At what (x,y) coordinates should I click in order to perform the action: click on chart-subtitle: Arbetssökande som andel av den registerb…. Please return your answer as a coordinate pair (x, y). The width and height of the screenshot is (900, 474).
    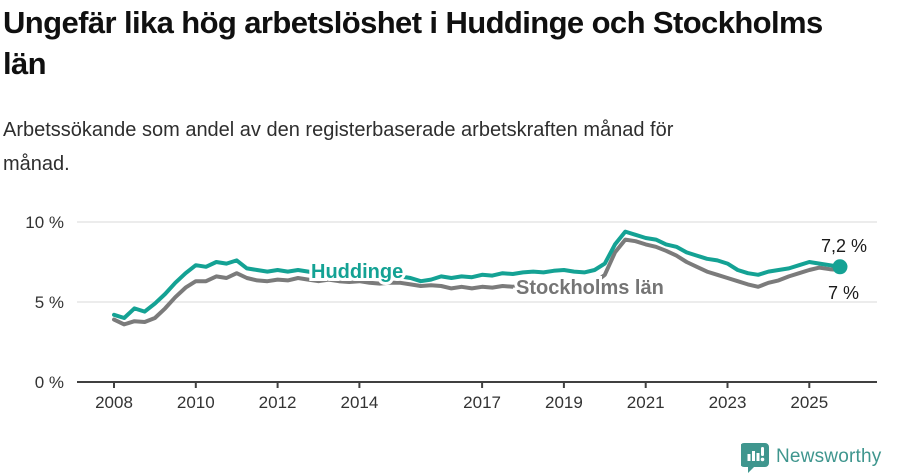
    Looking at the image, I should click on (433, 147).